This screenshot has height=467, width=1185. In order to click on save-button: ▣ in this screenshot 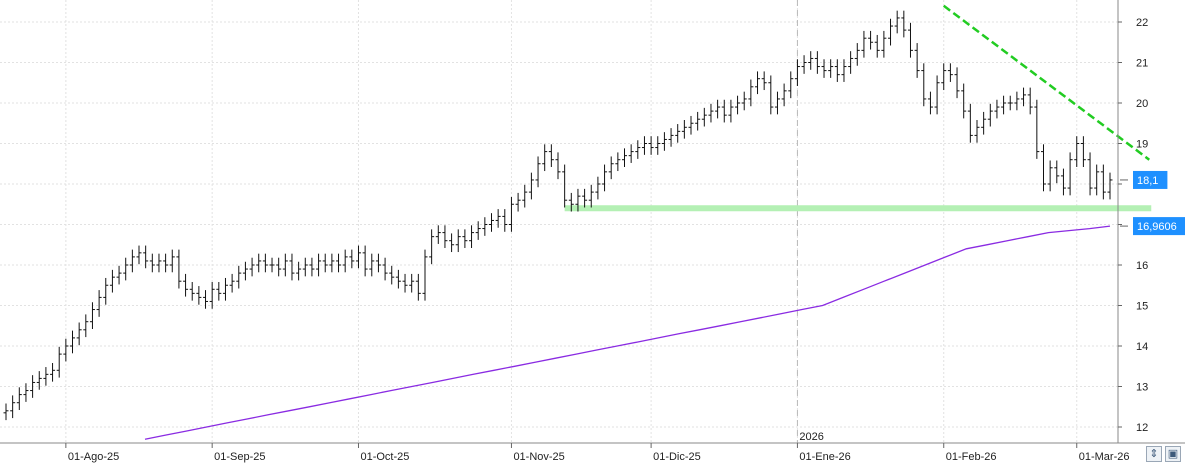, I will do `click(1173, 454)`.